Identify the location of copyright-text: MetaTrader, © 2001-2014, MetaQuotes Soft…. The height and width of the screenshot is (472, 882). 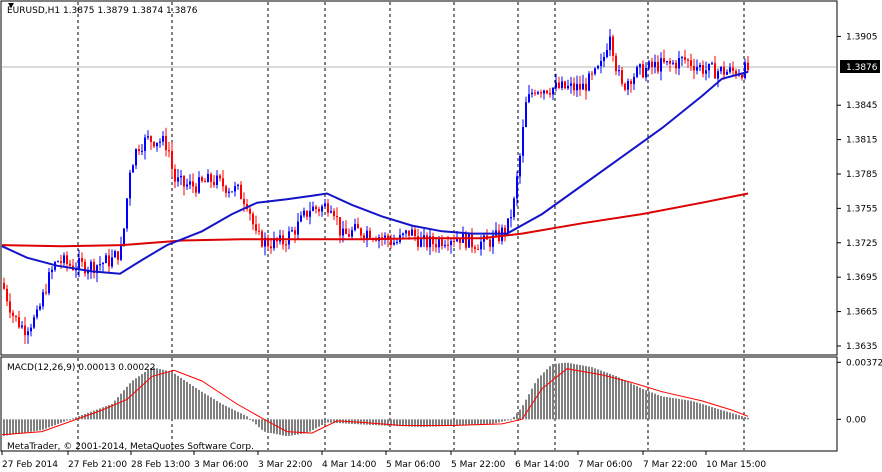
(130, 447).